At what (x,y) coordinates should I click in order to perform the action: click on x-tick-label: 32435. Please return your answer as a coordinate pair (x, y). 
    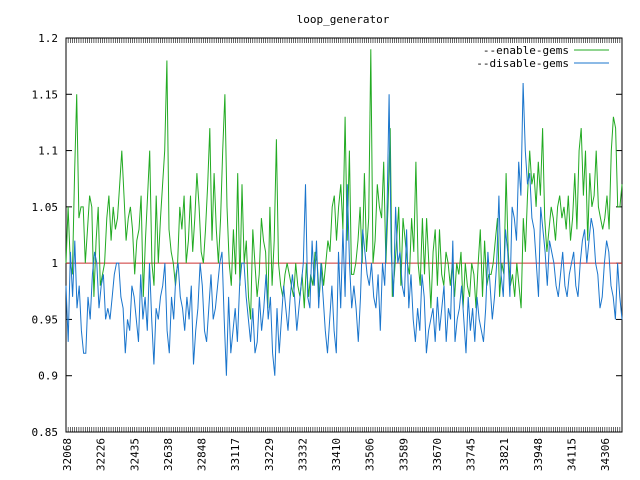
    Looking at the image, I should click on (134, 454).